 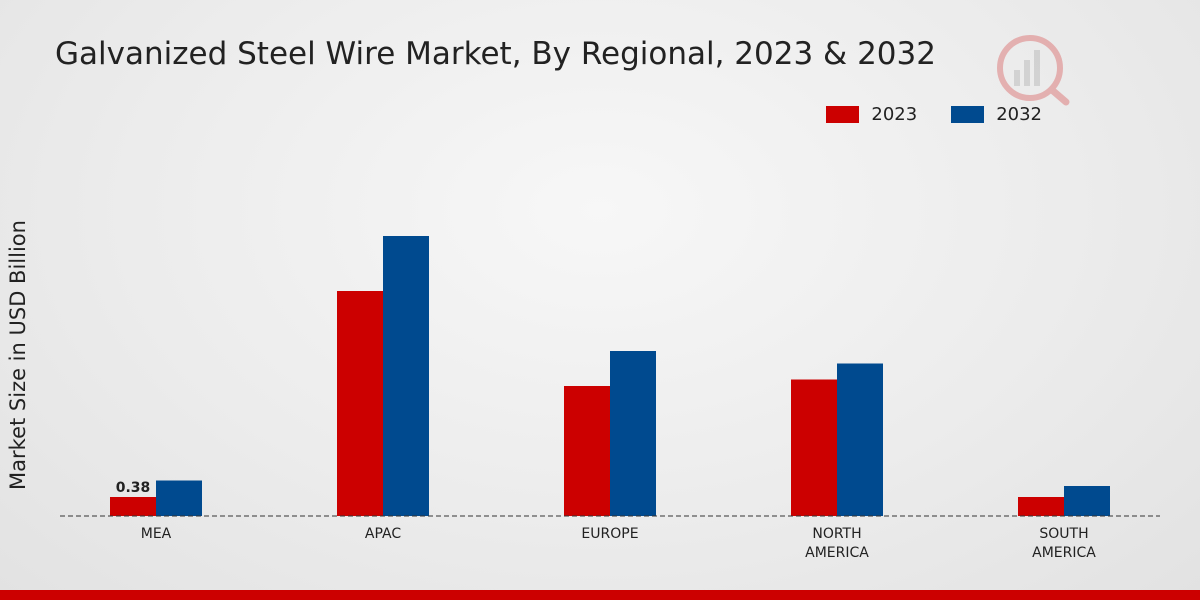 I want to click on brand-logo-icon, so click(x=1033, y=70).